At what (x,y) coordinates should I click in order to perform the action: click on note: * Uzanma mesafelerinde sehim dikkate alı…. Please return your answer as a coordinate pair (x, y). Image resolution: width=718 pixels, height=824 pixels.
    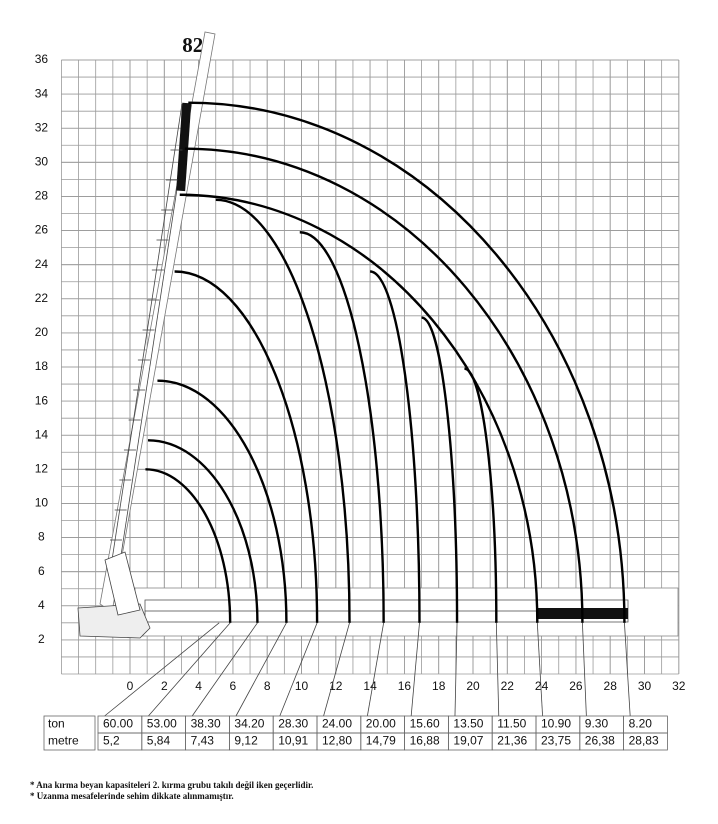
    Looking at the image, I should click on (132, 796).